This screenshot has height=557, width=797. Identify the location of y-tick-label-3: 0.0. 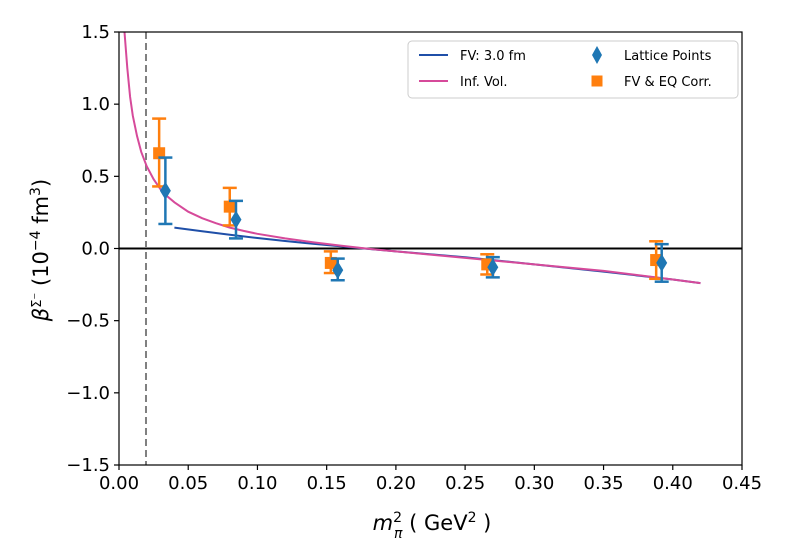
(95, 249).